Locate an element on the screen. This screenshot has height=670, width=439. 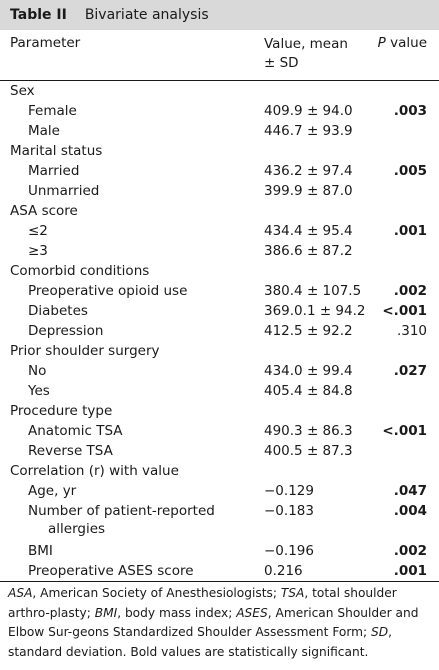
table-row: Unmarried 399.9 ± 87.0 is located at coordinates (219, 191).